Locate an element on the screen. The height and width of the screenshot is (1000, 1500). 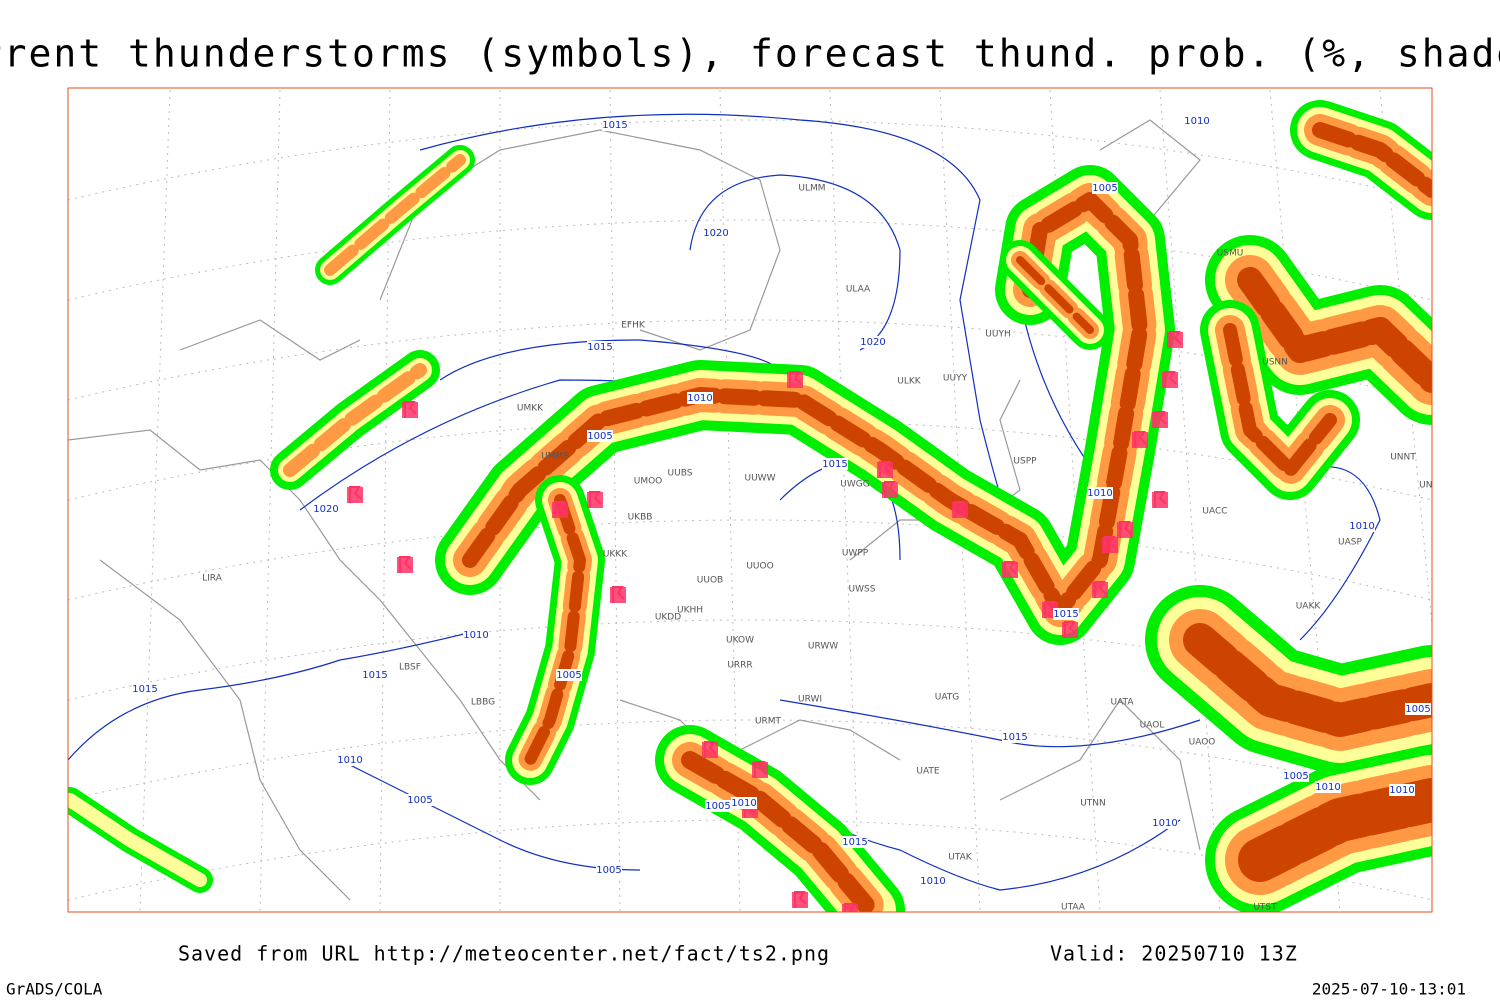
station-label: UAOO is located at coordinates (1202, 743).